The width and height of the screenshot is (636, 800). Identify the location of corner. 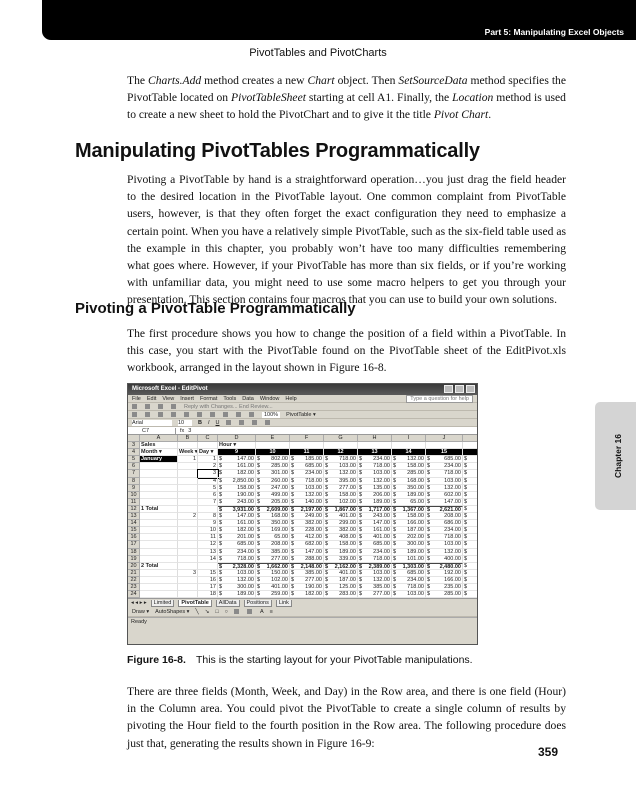
(134, 439).